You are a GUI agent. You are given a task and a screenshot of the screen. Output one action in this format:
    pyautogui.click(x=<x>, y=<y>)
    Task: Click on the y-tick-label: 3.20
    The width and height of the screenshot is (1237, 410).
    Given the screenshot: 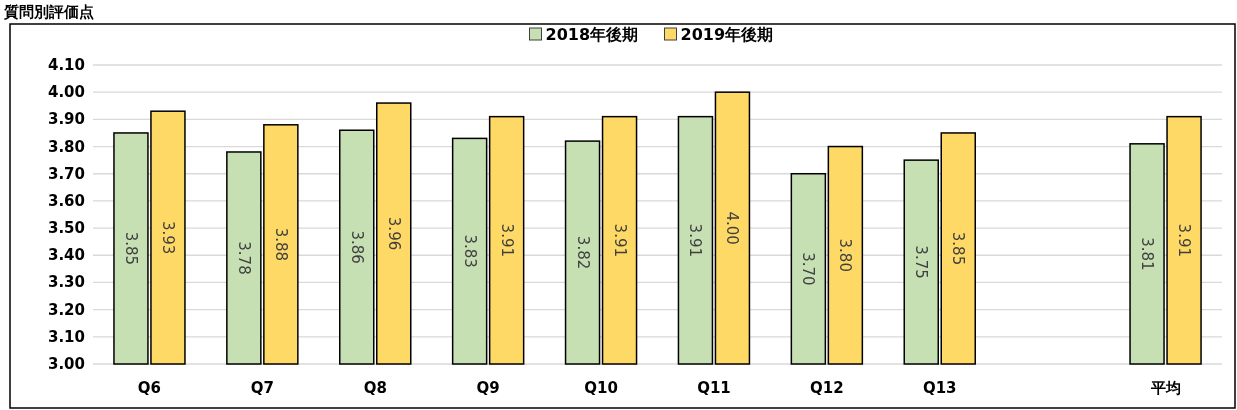 What is the action you would take?
    pyautogui.click(x=66, y=309)
    